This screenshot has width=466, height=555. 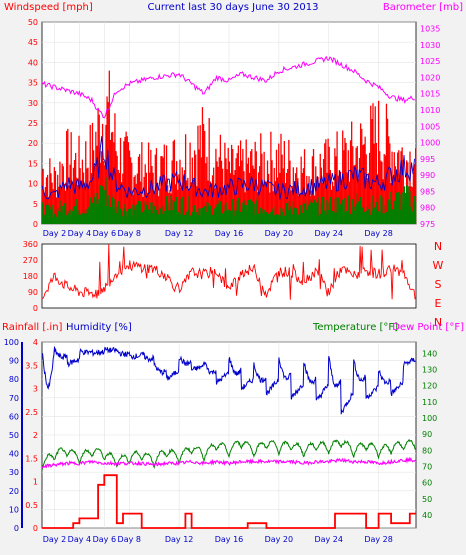 What do you see at coordinates (423, 7) in the screenshot?
I see `barometer-axis-title: Barometer [mb]` at bounding box center [423, 7].